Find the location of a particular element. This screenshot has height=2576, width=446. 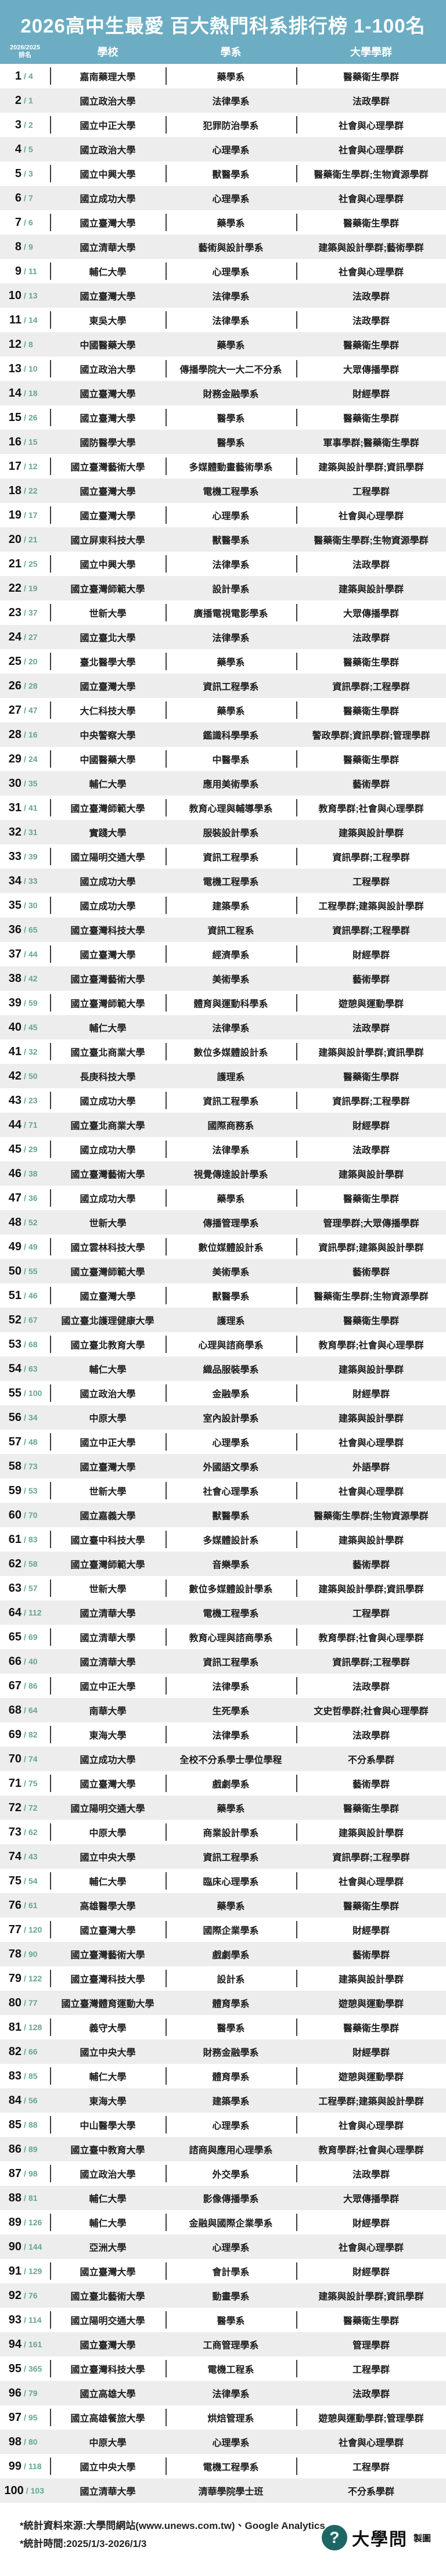

rank-2026-value: 20 is located at coordinates (15, 539).